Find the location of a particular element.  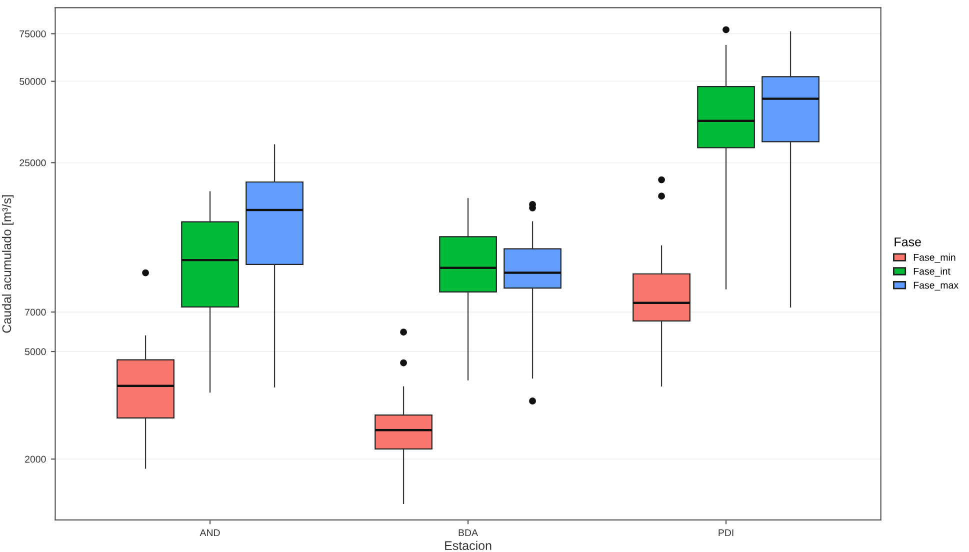

x-tick-label: PDI is located at coordinates (726, 532).